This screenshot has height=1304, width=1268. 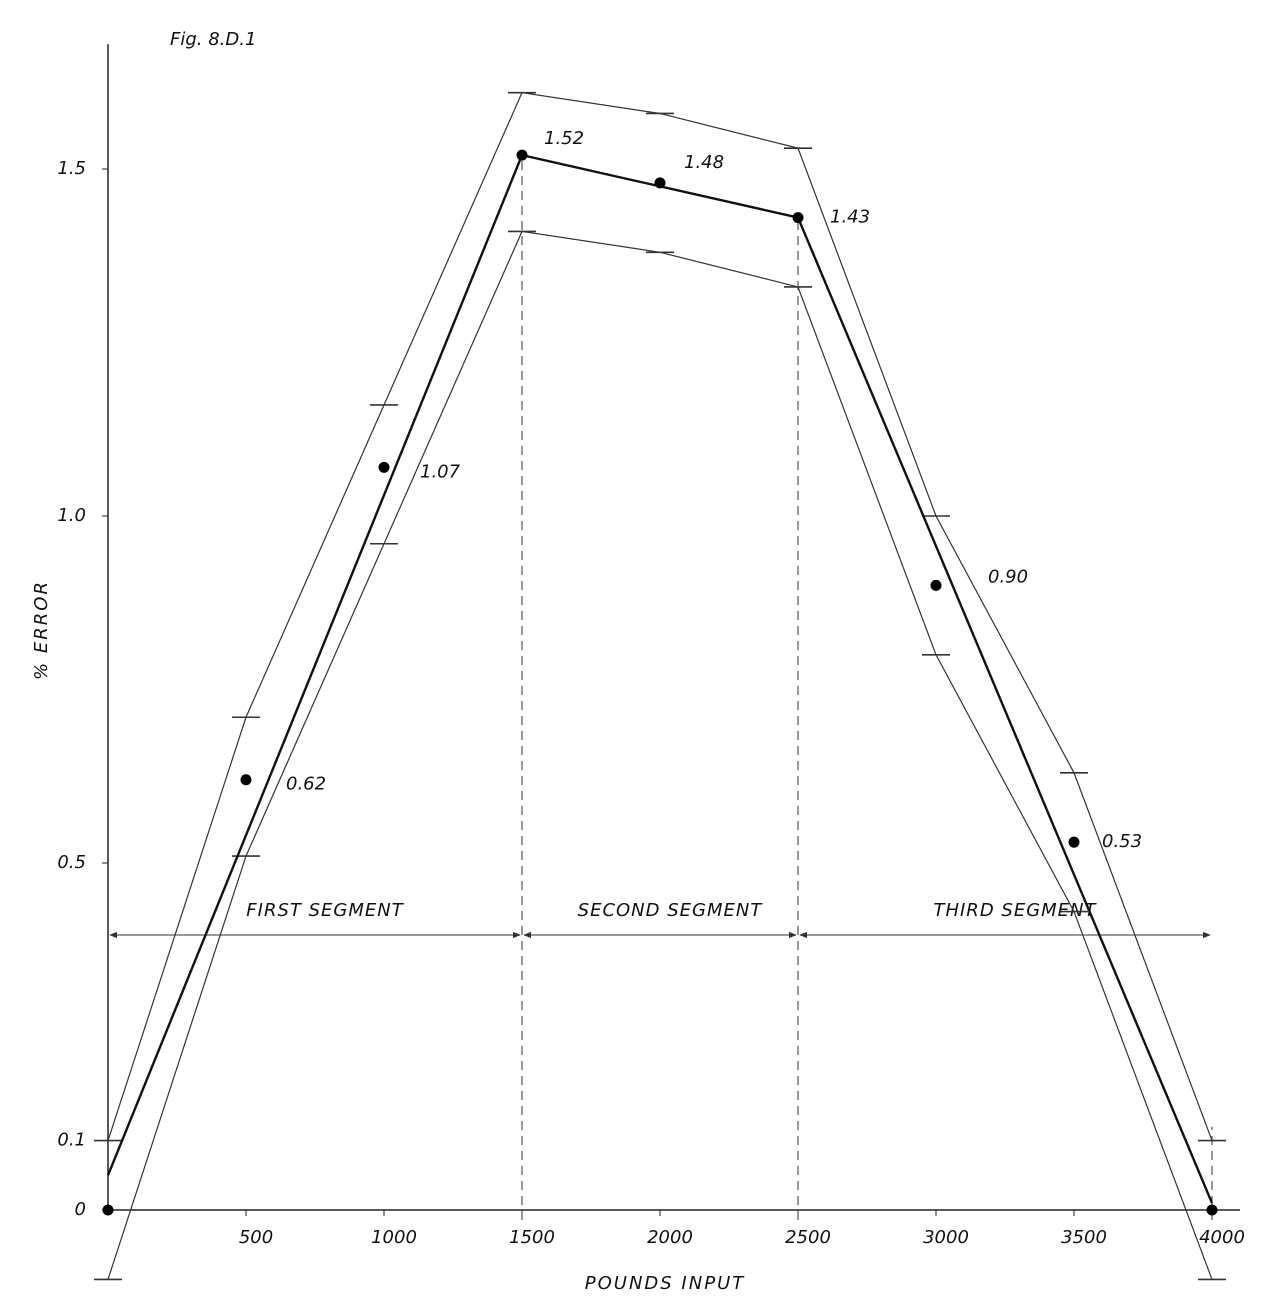 I want to click on y-axis-label: % ERROR, so click(x=41, y=630).